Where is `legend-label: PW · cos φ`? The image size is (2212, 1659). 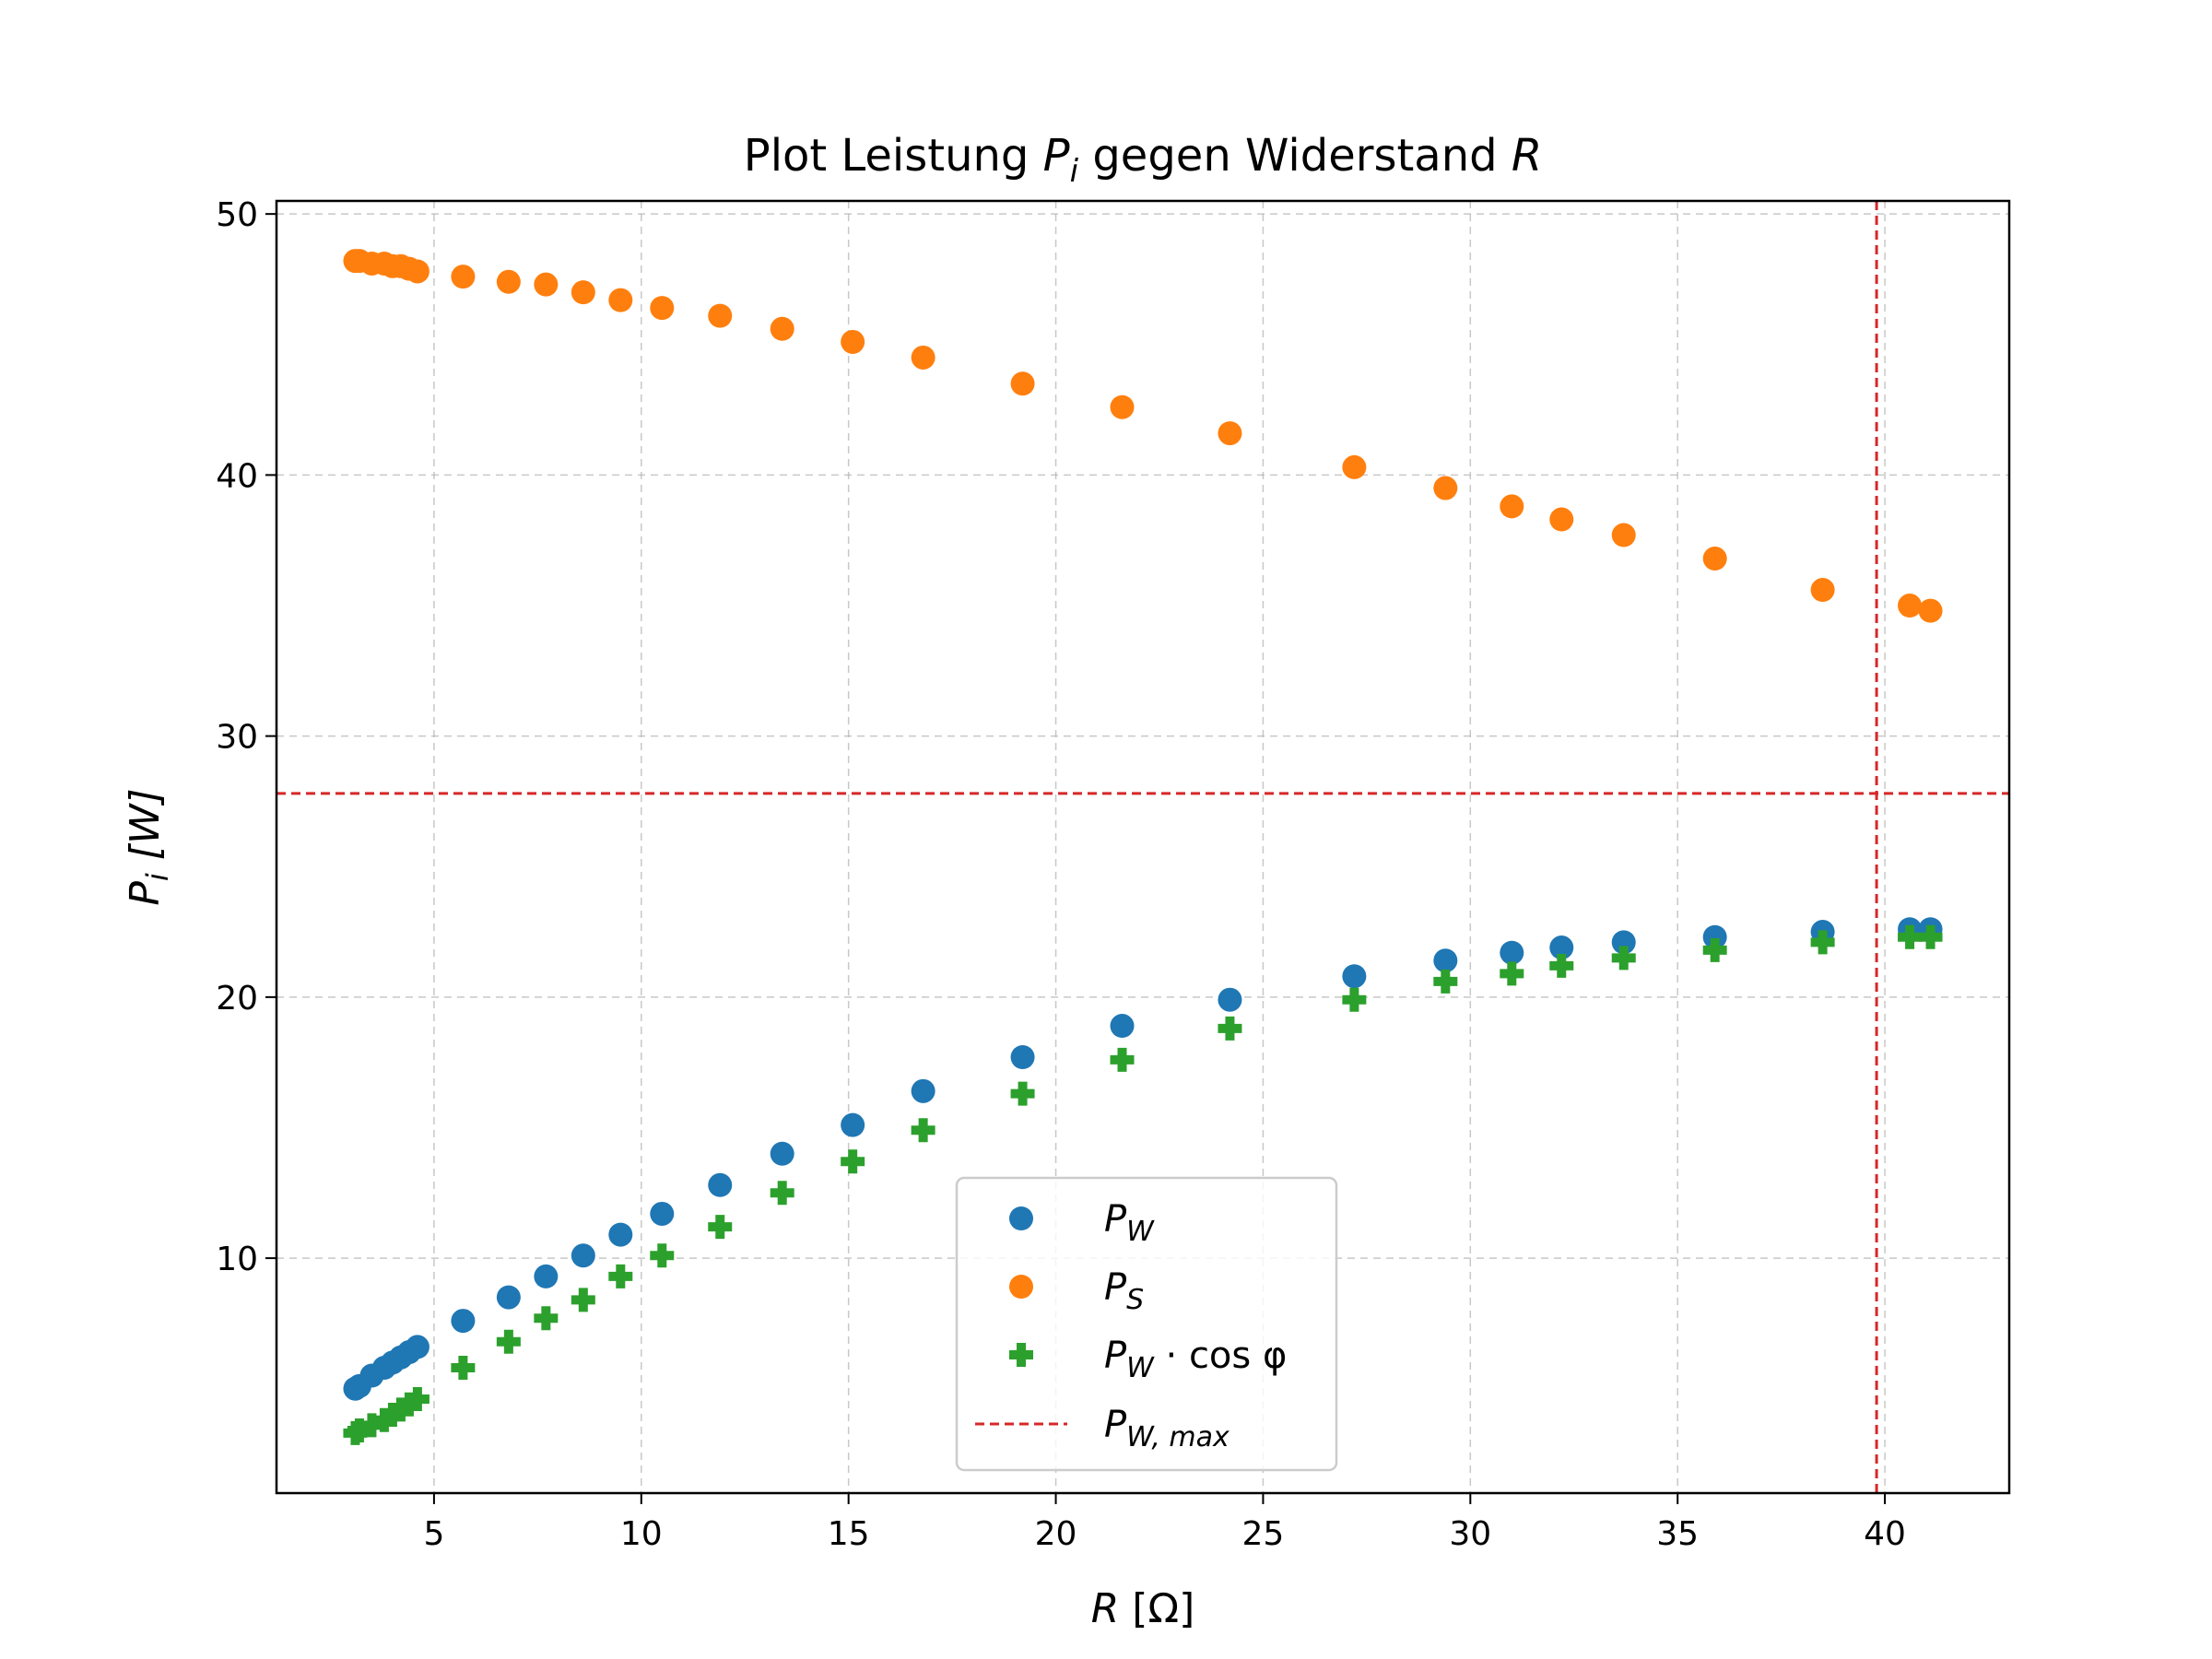 legend-label: PW · cos φ is located at coordinates (1195, 1359).